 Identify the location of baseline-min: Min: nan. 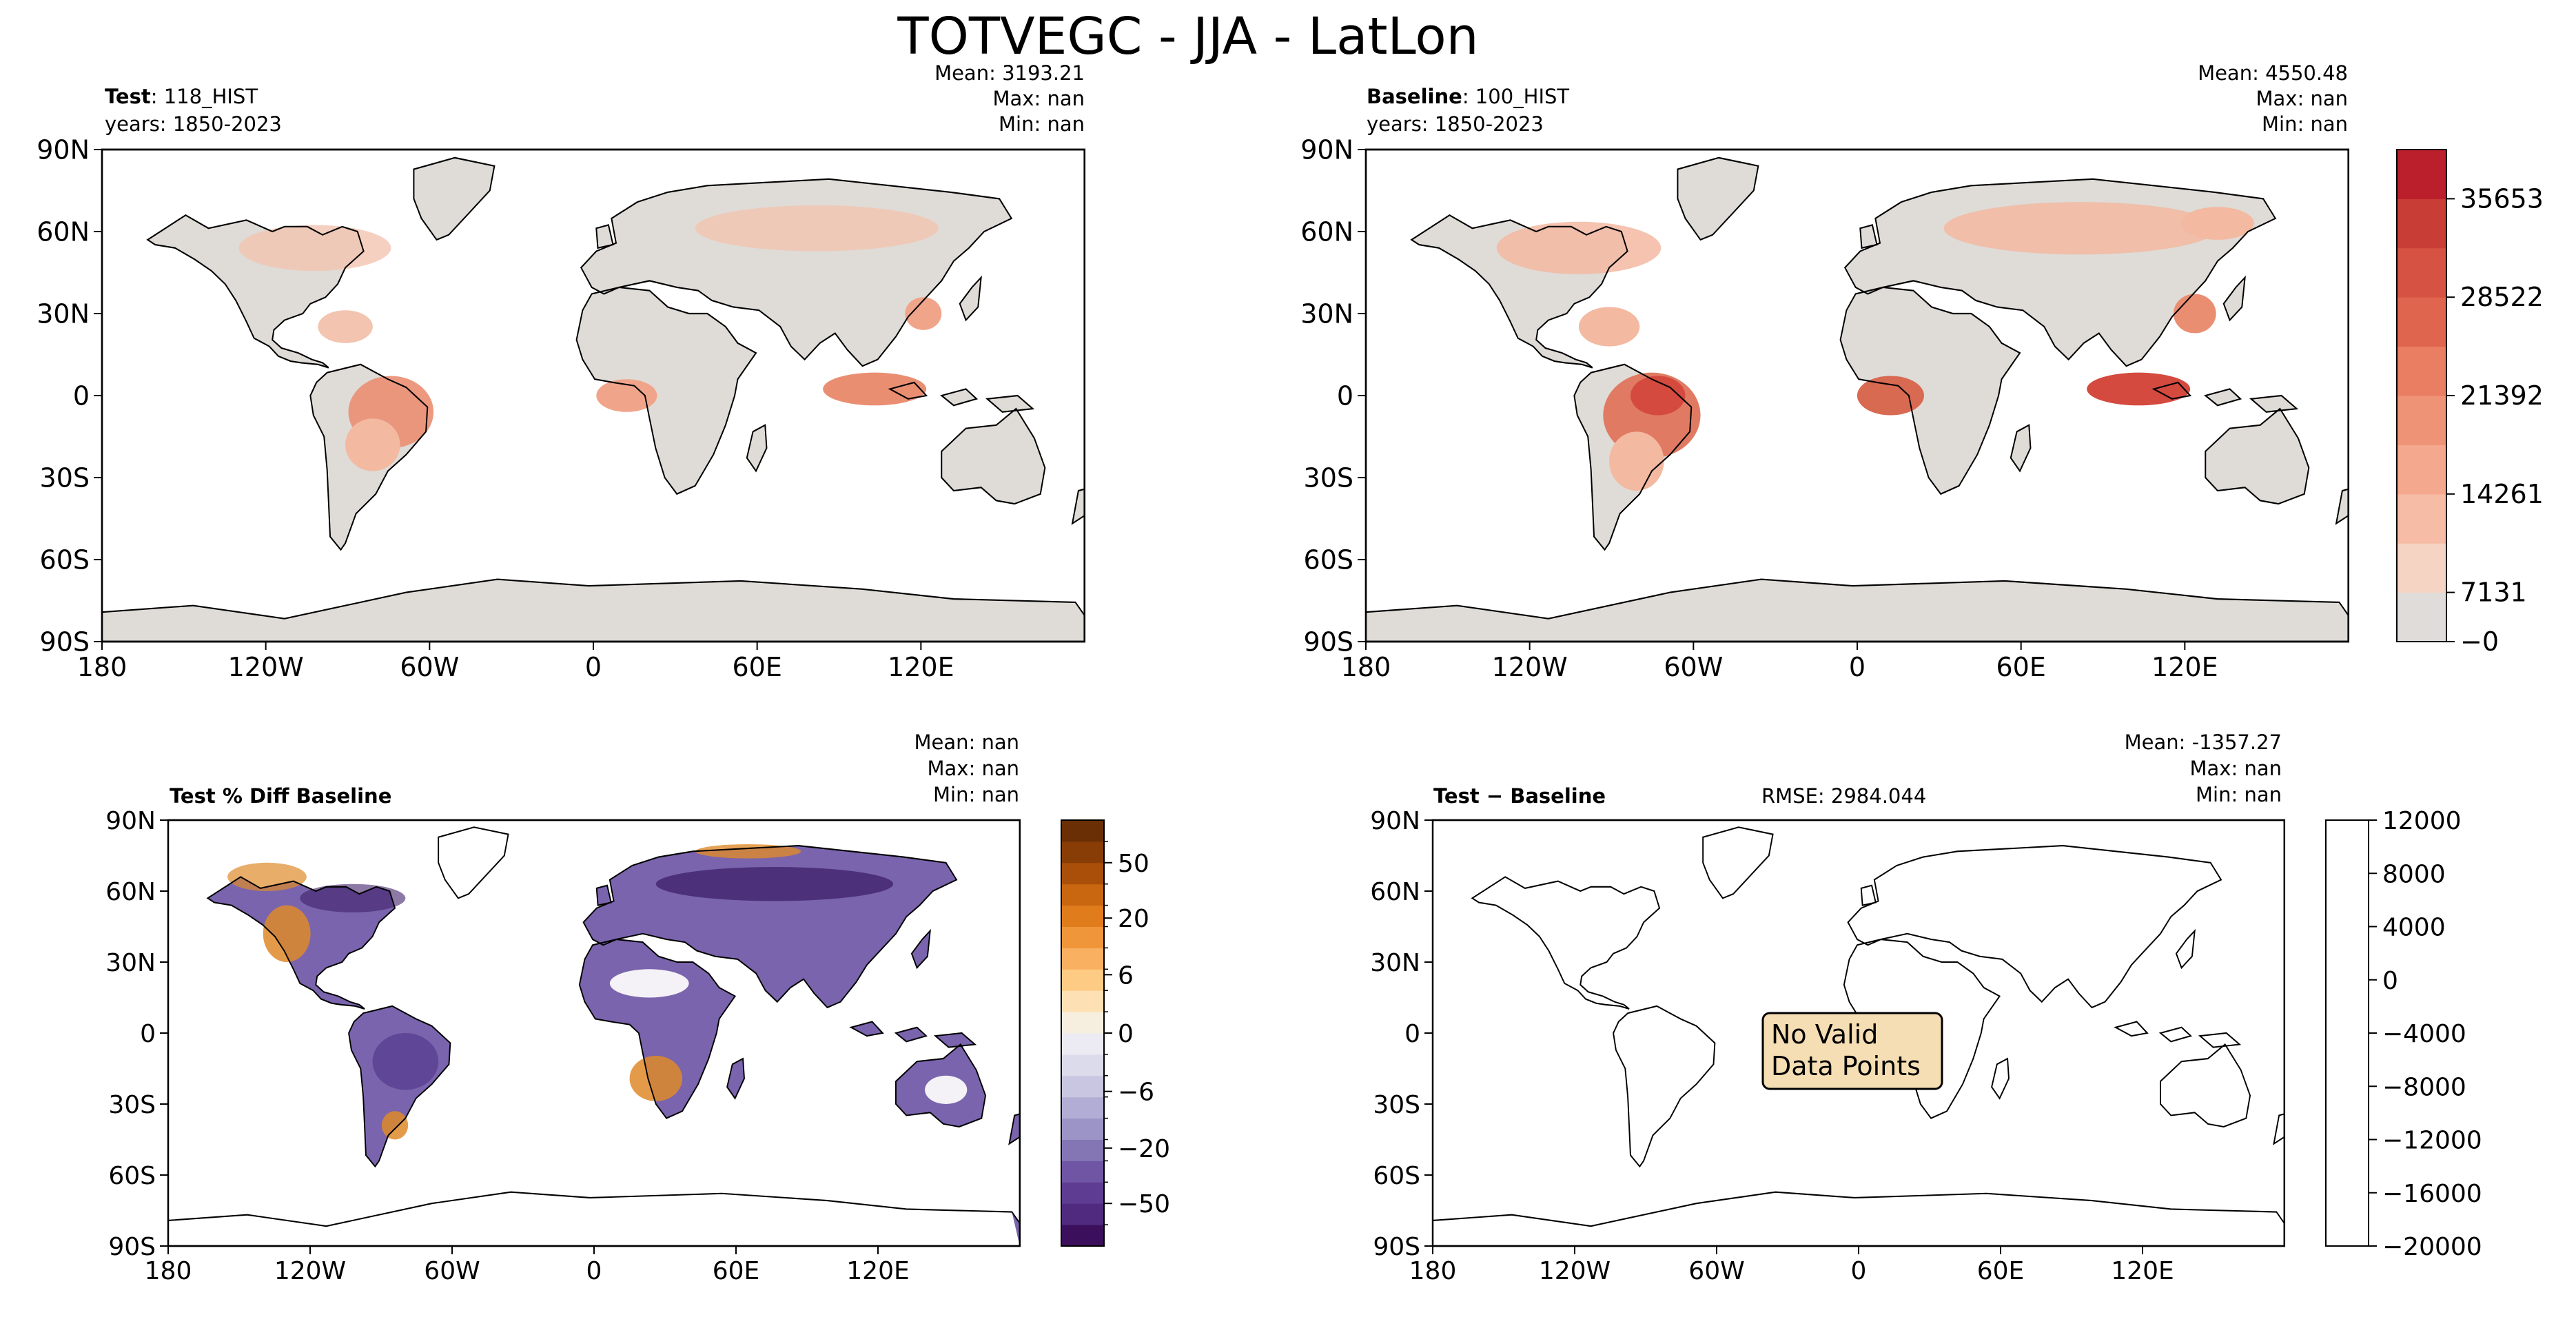
(2305, 124).